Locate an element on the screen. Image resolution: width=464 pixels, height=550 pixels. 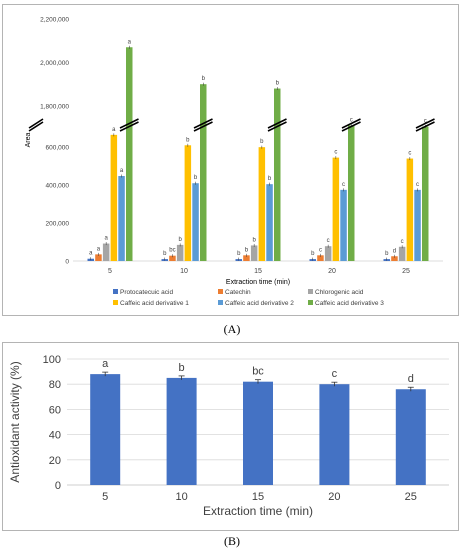
y-tick-label: 1,800,000 is located at coordinates (54, 106).